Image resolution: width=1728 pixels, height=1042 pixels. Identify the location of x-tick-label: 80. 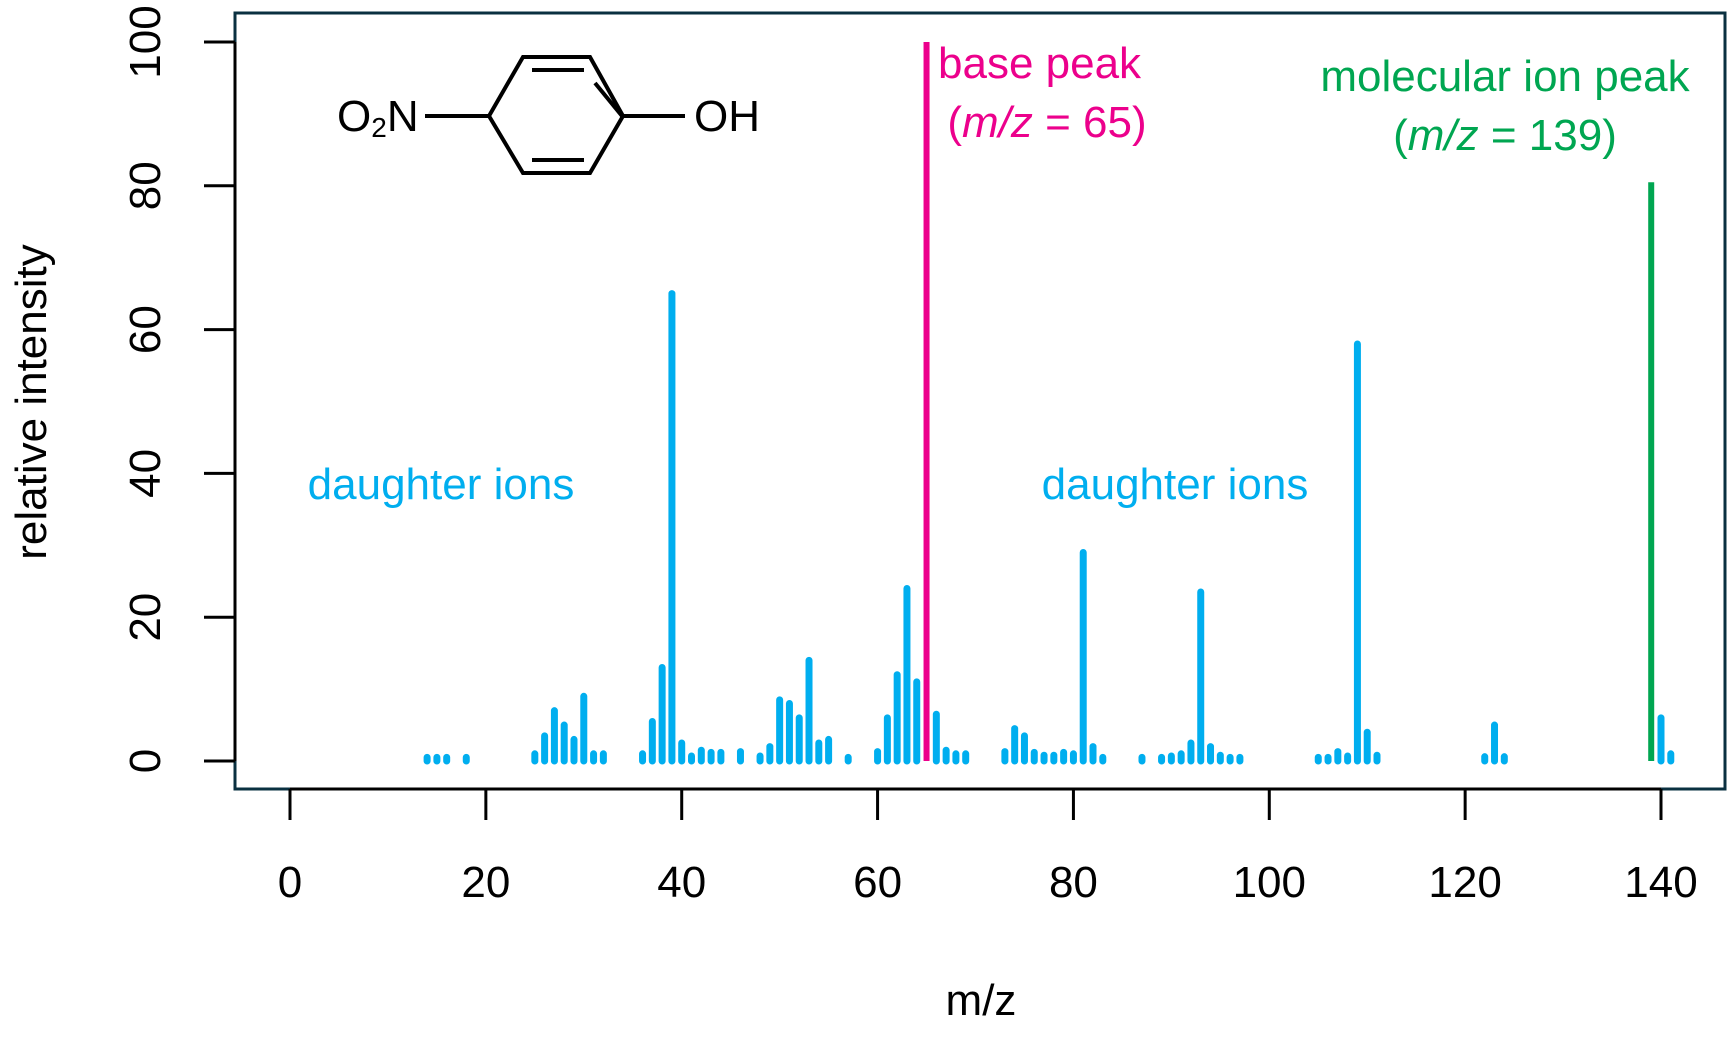
(1073, 882).